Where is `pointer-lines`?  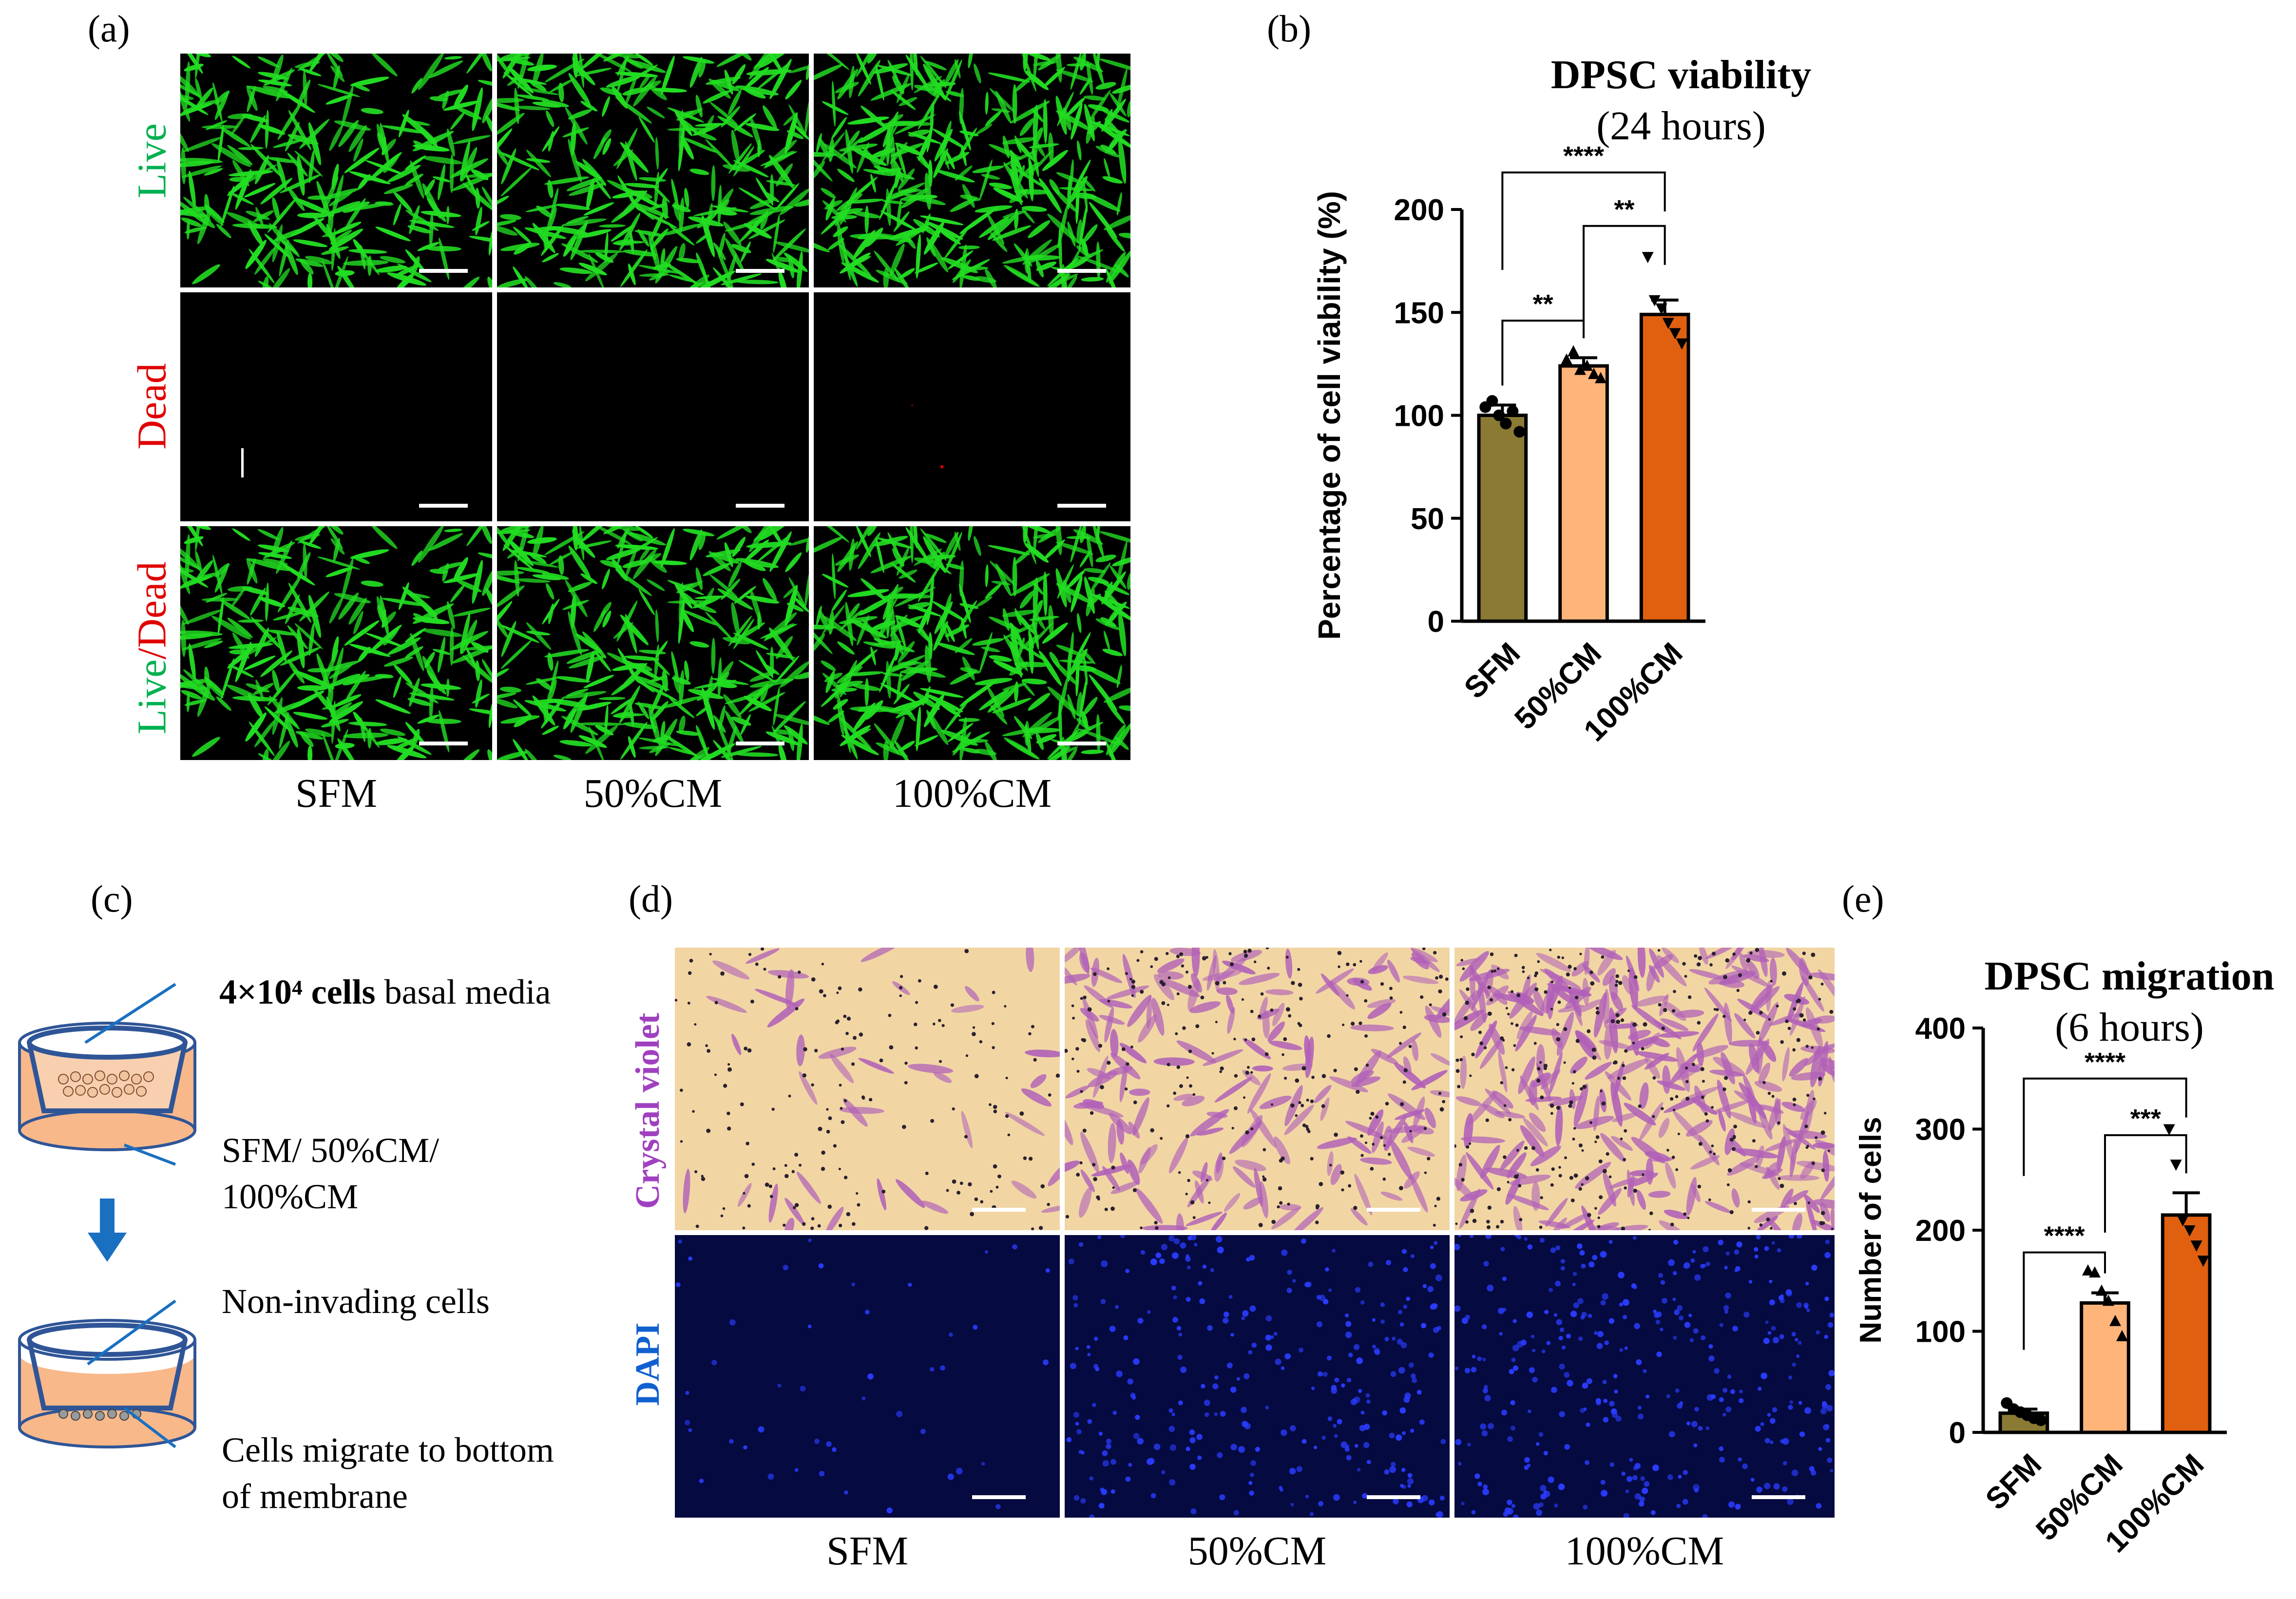
pointer-lines is located at coordinates (130, 1215).